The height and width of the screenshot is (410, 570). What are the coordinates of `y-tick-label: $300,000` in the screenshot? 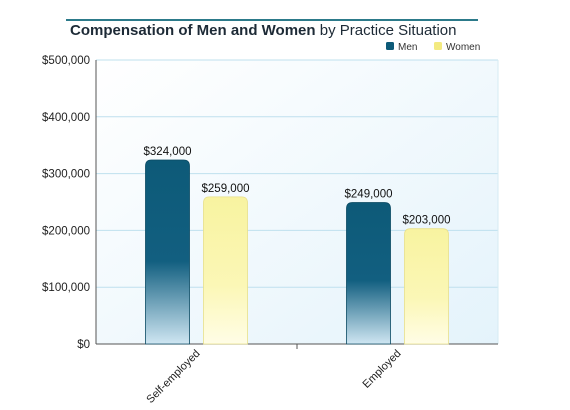 It's located at (66, 175).